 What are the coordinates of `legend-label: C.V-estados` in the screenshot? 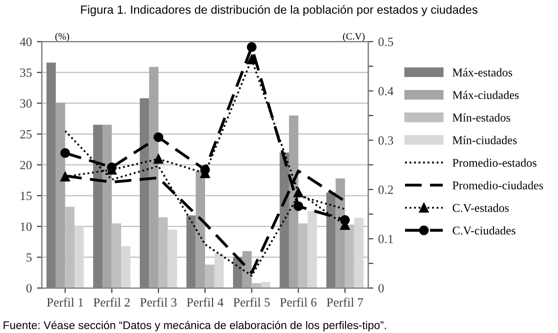 It's located at (480, 208).